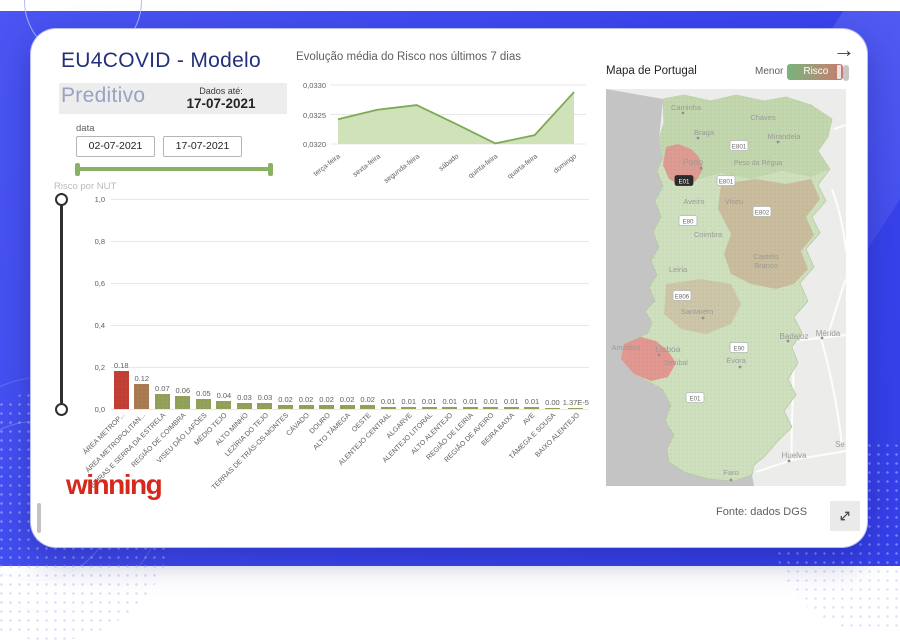 The height and width of the screenshot is (641, 900). I want to click on legend-handle, so click(839, 72).